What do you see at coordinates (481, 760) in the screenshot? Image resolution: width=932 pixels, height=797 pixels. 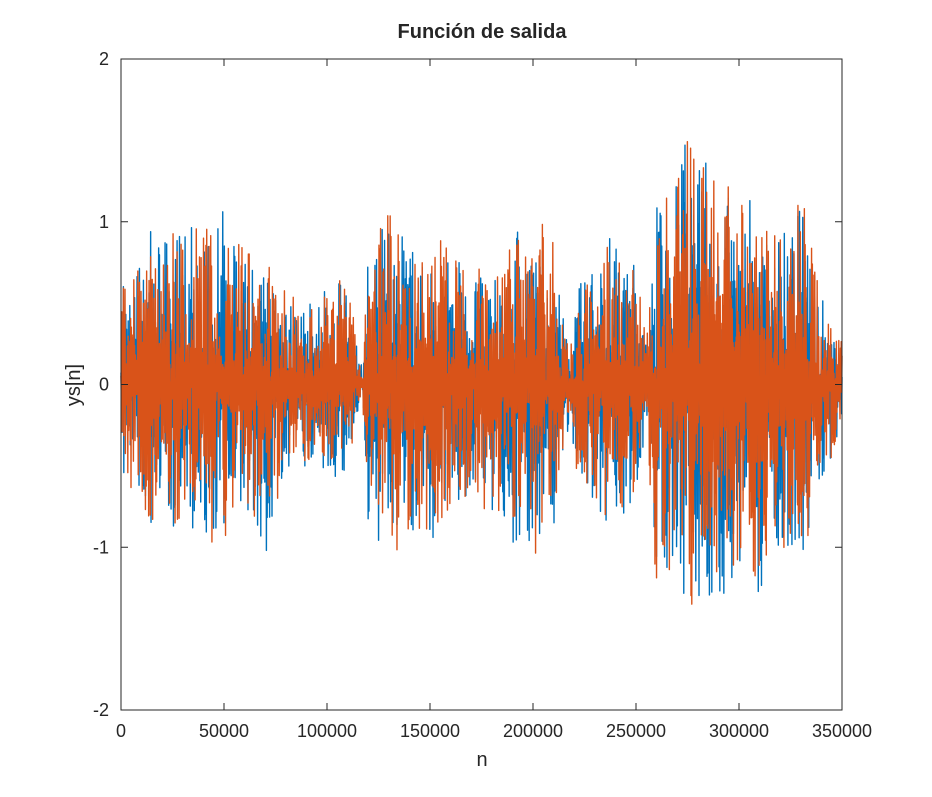 I see `x-axis-label: n` at bounding box center [481, 760].